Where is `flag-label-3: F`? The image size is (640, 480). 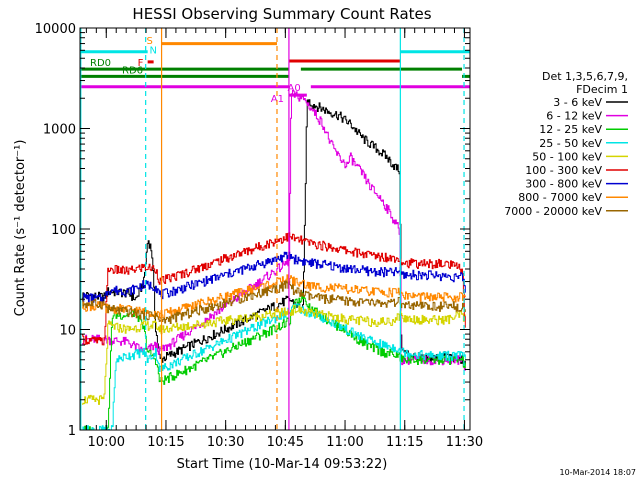
flag-label-3: F is located at coordinates (141, 63).